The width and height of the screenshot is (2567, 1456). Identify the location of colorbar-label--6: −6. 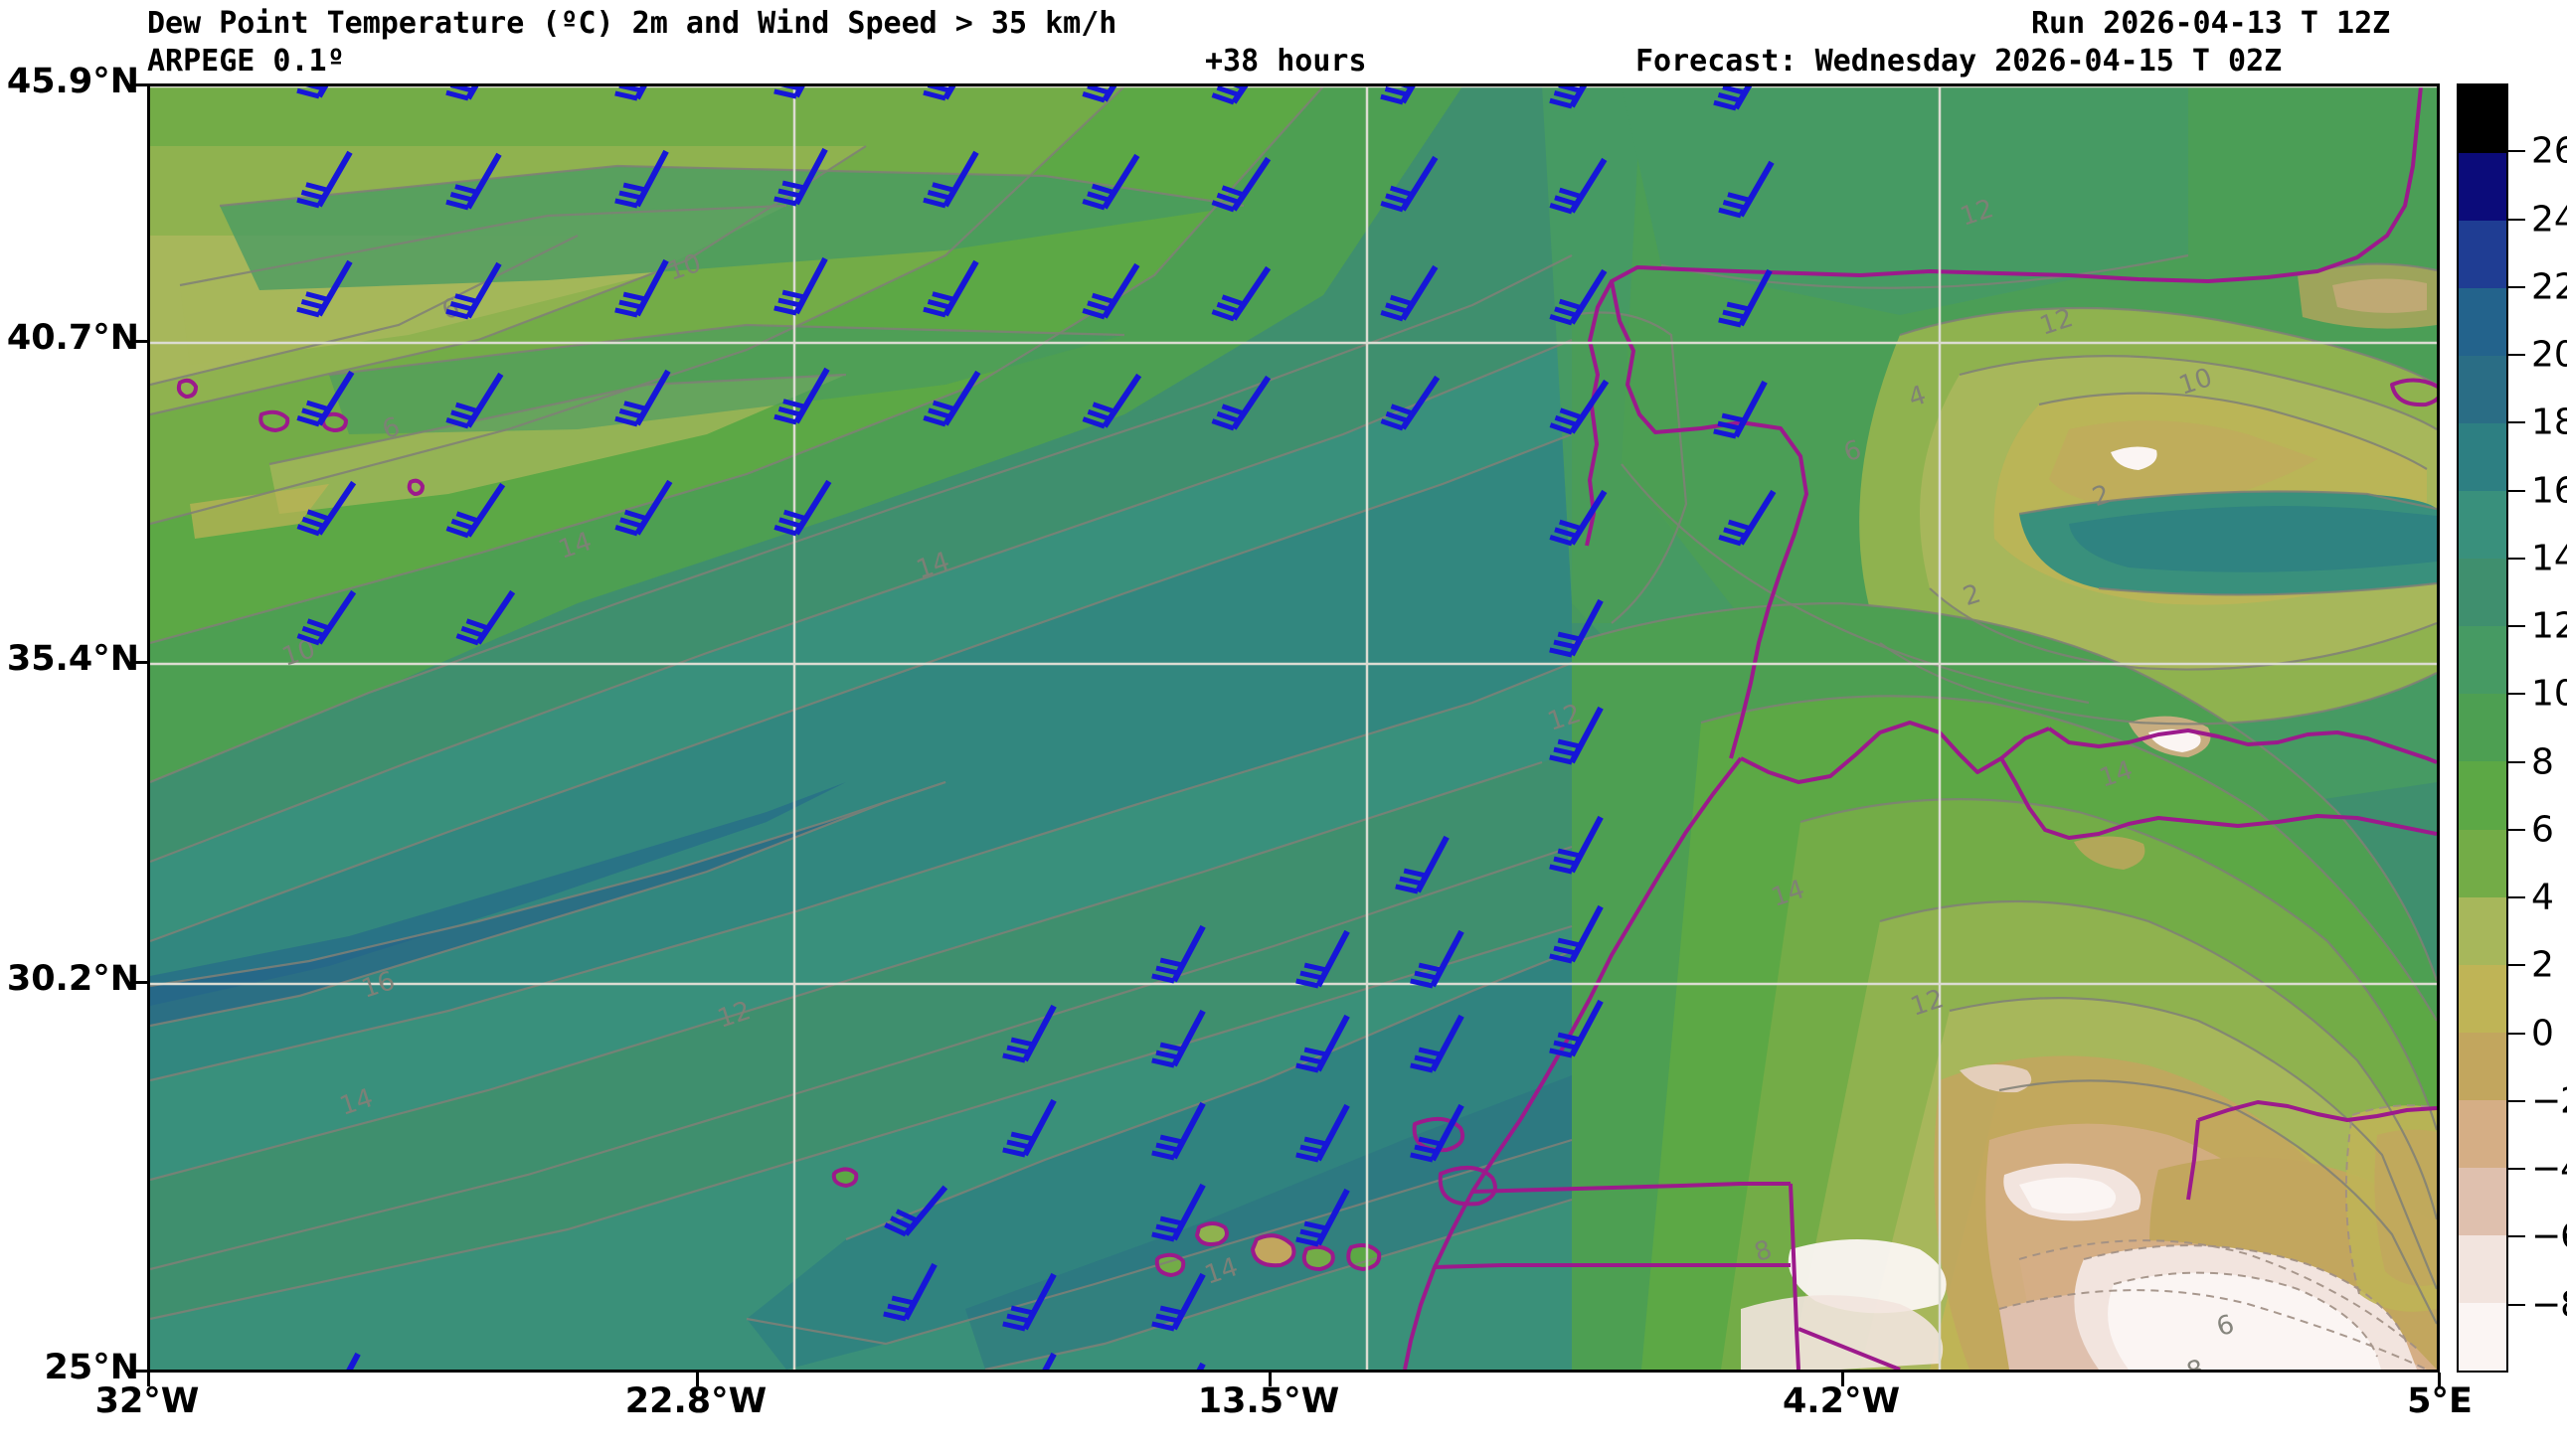
(2549, 1236).